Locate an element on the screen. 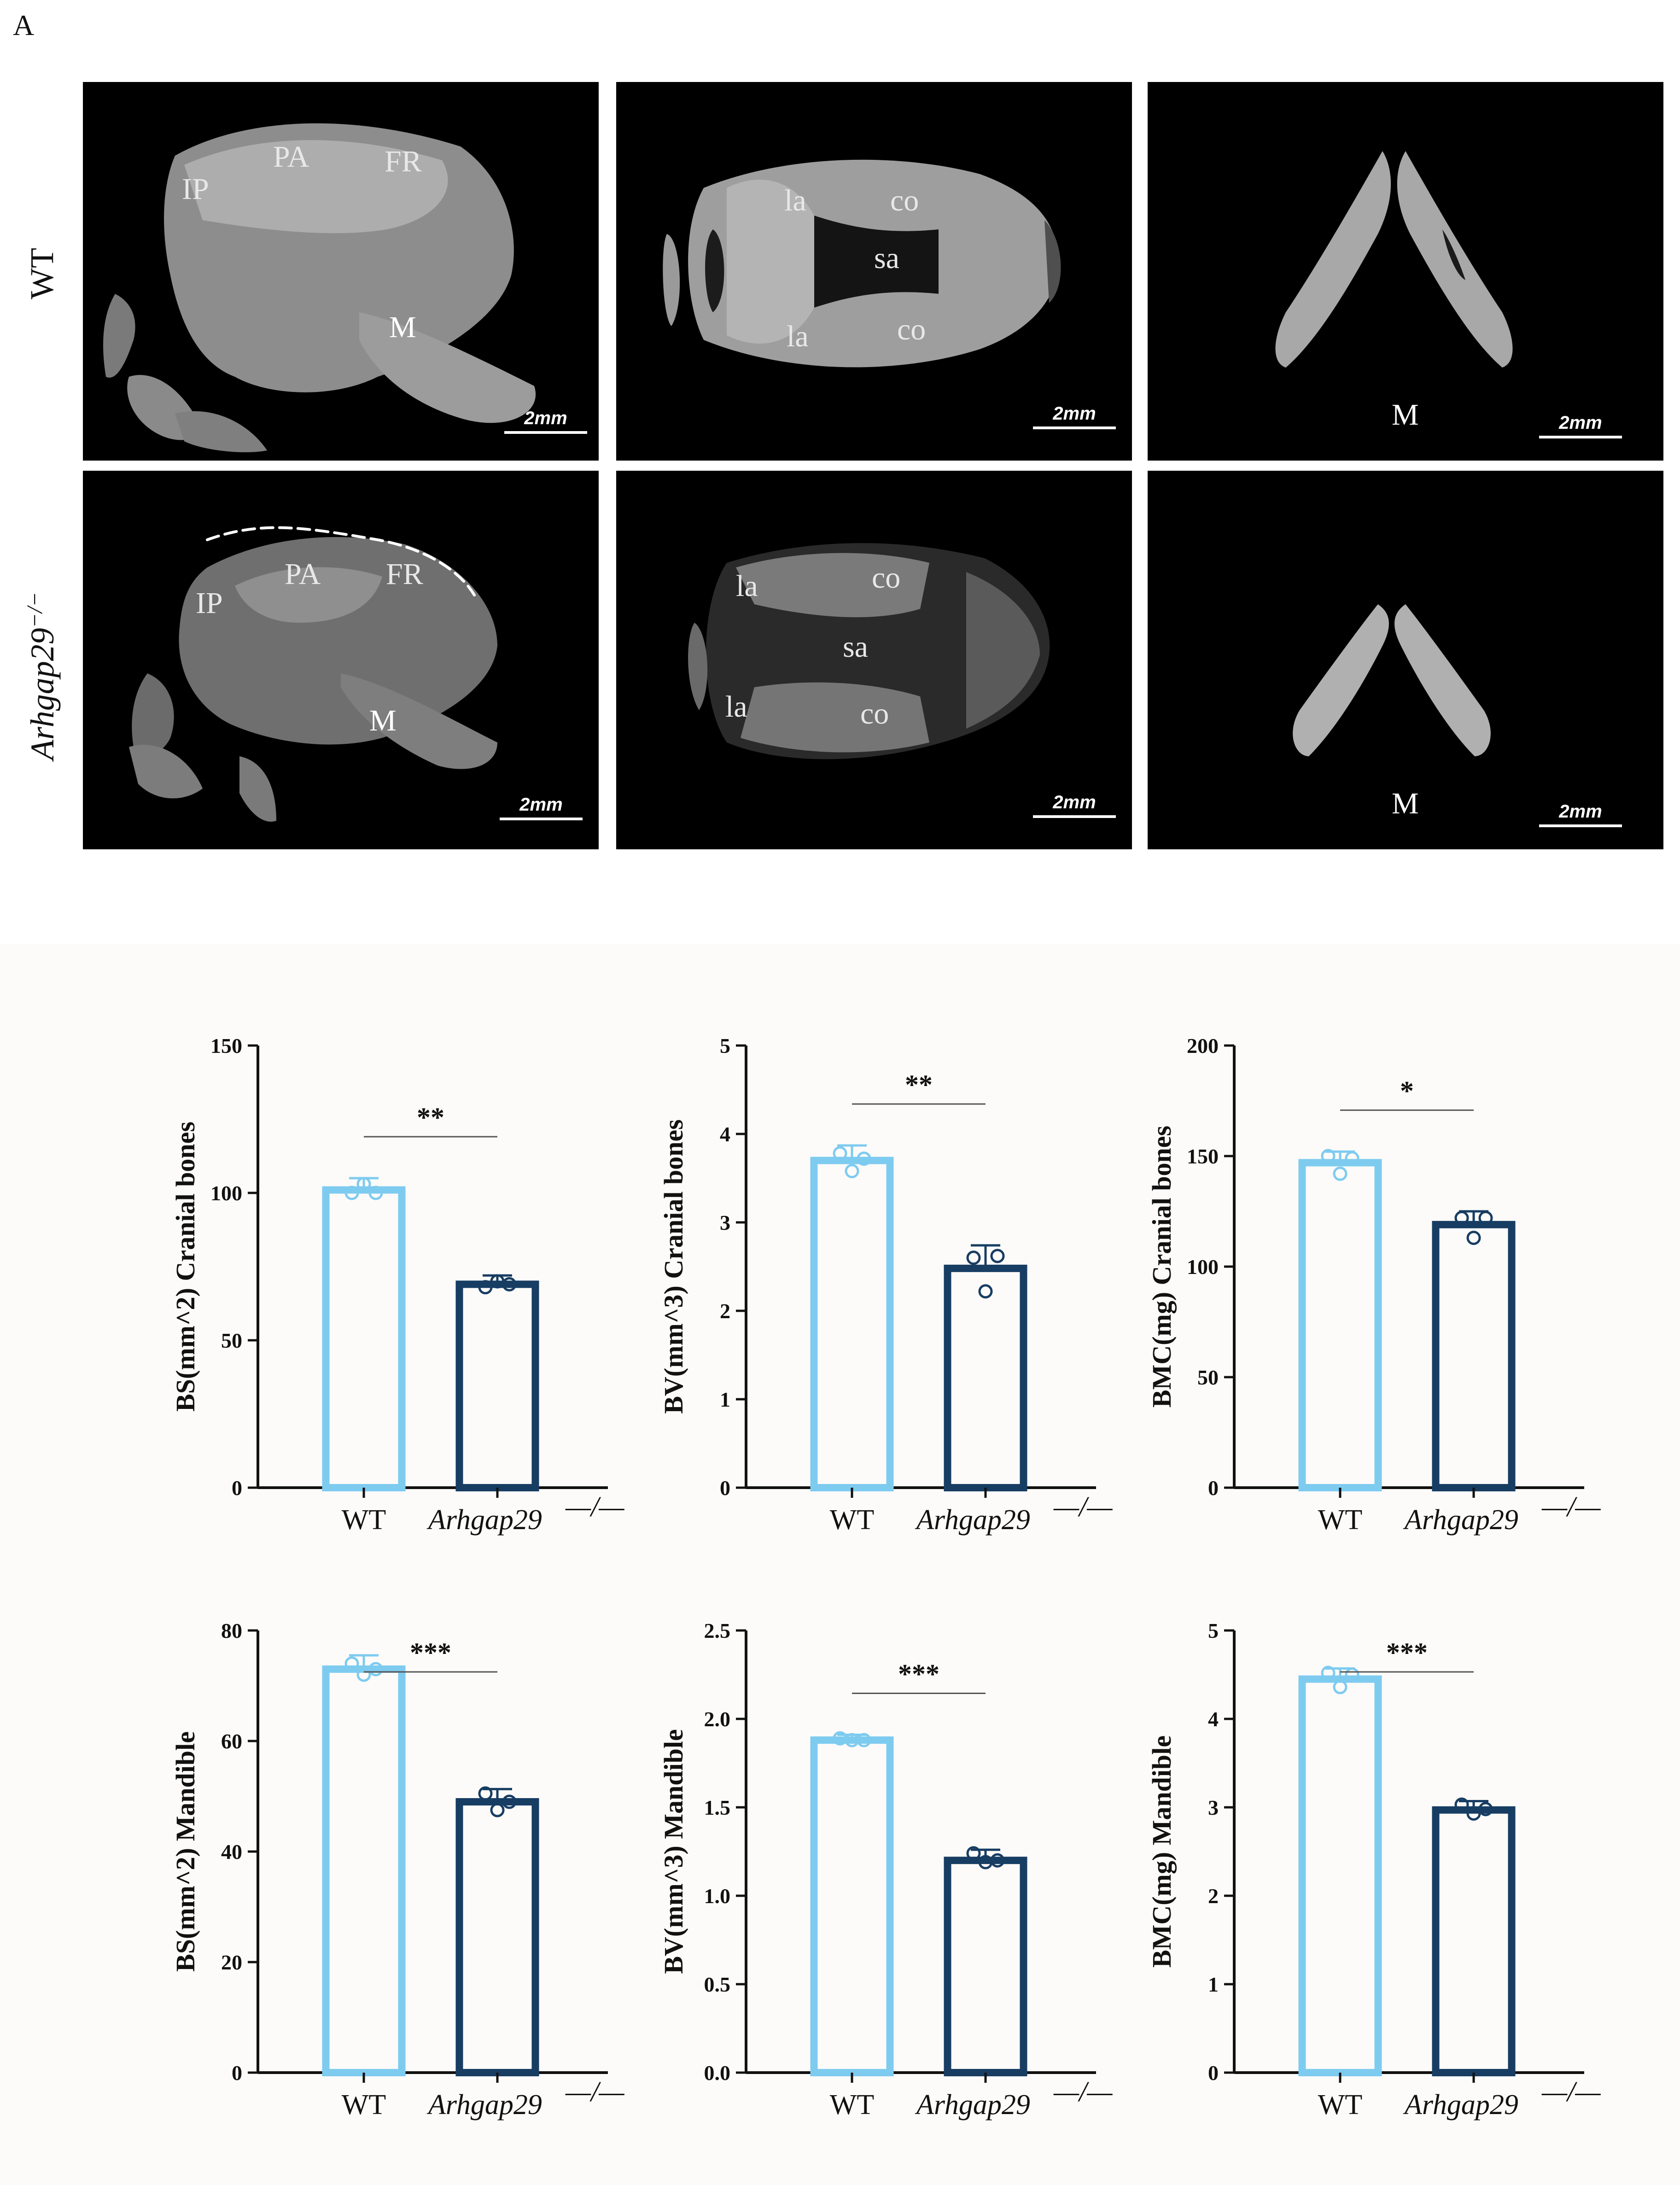 The height and width of the screenshot is (2185, 1680). ct-image-wt-top: la co sa la co 2mm is located at coordinates (874, 271).